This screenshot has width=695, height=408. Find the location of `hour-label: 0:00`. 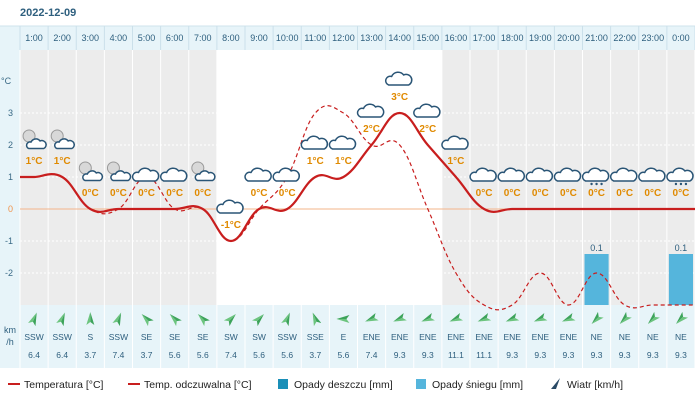

hour-label: 0:00 is located at coordinates (681, 38).